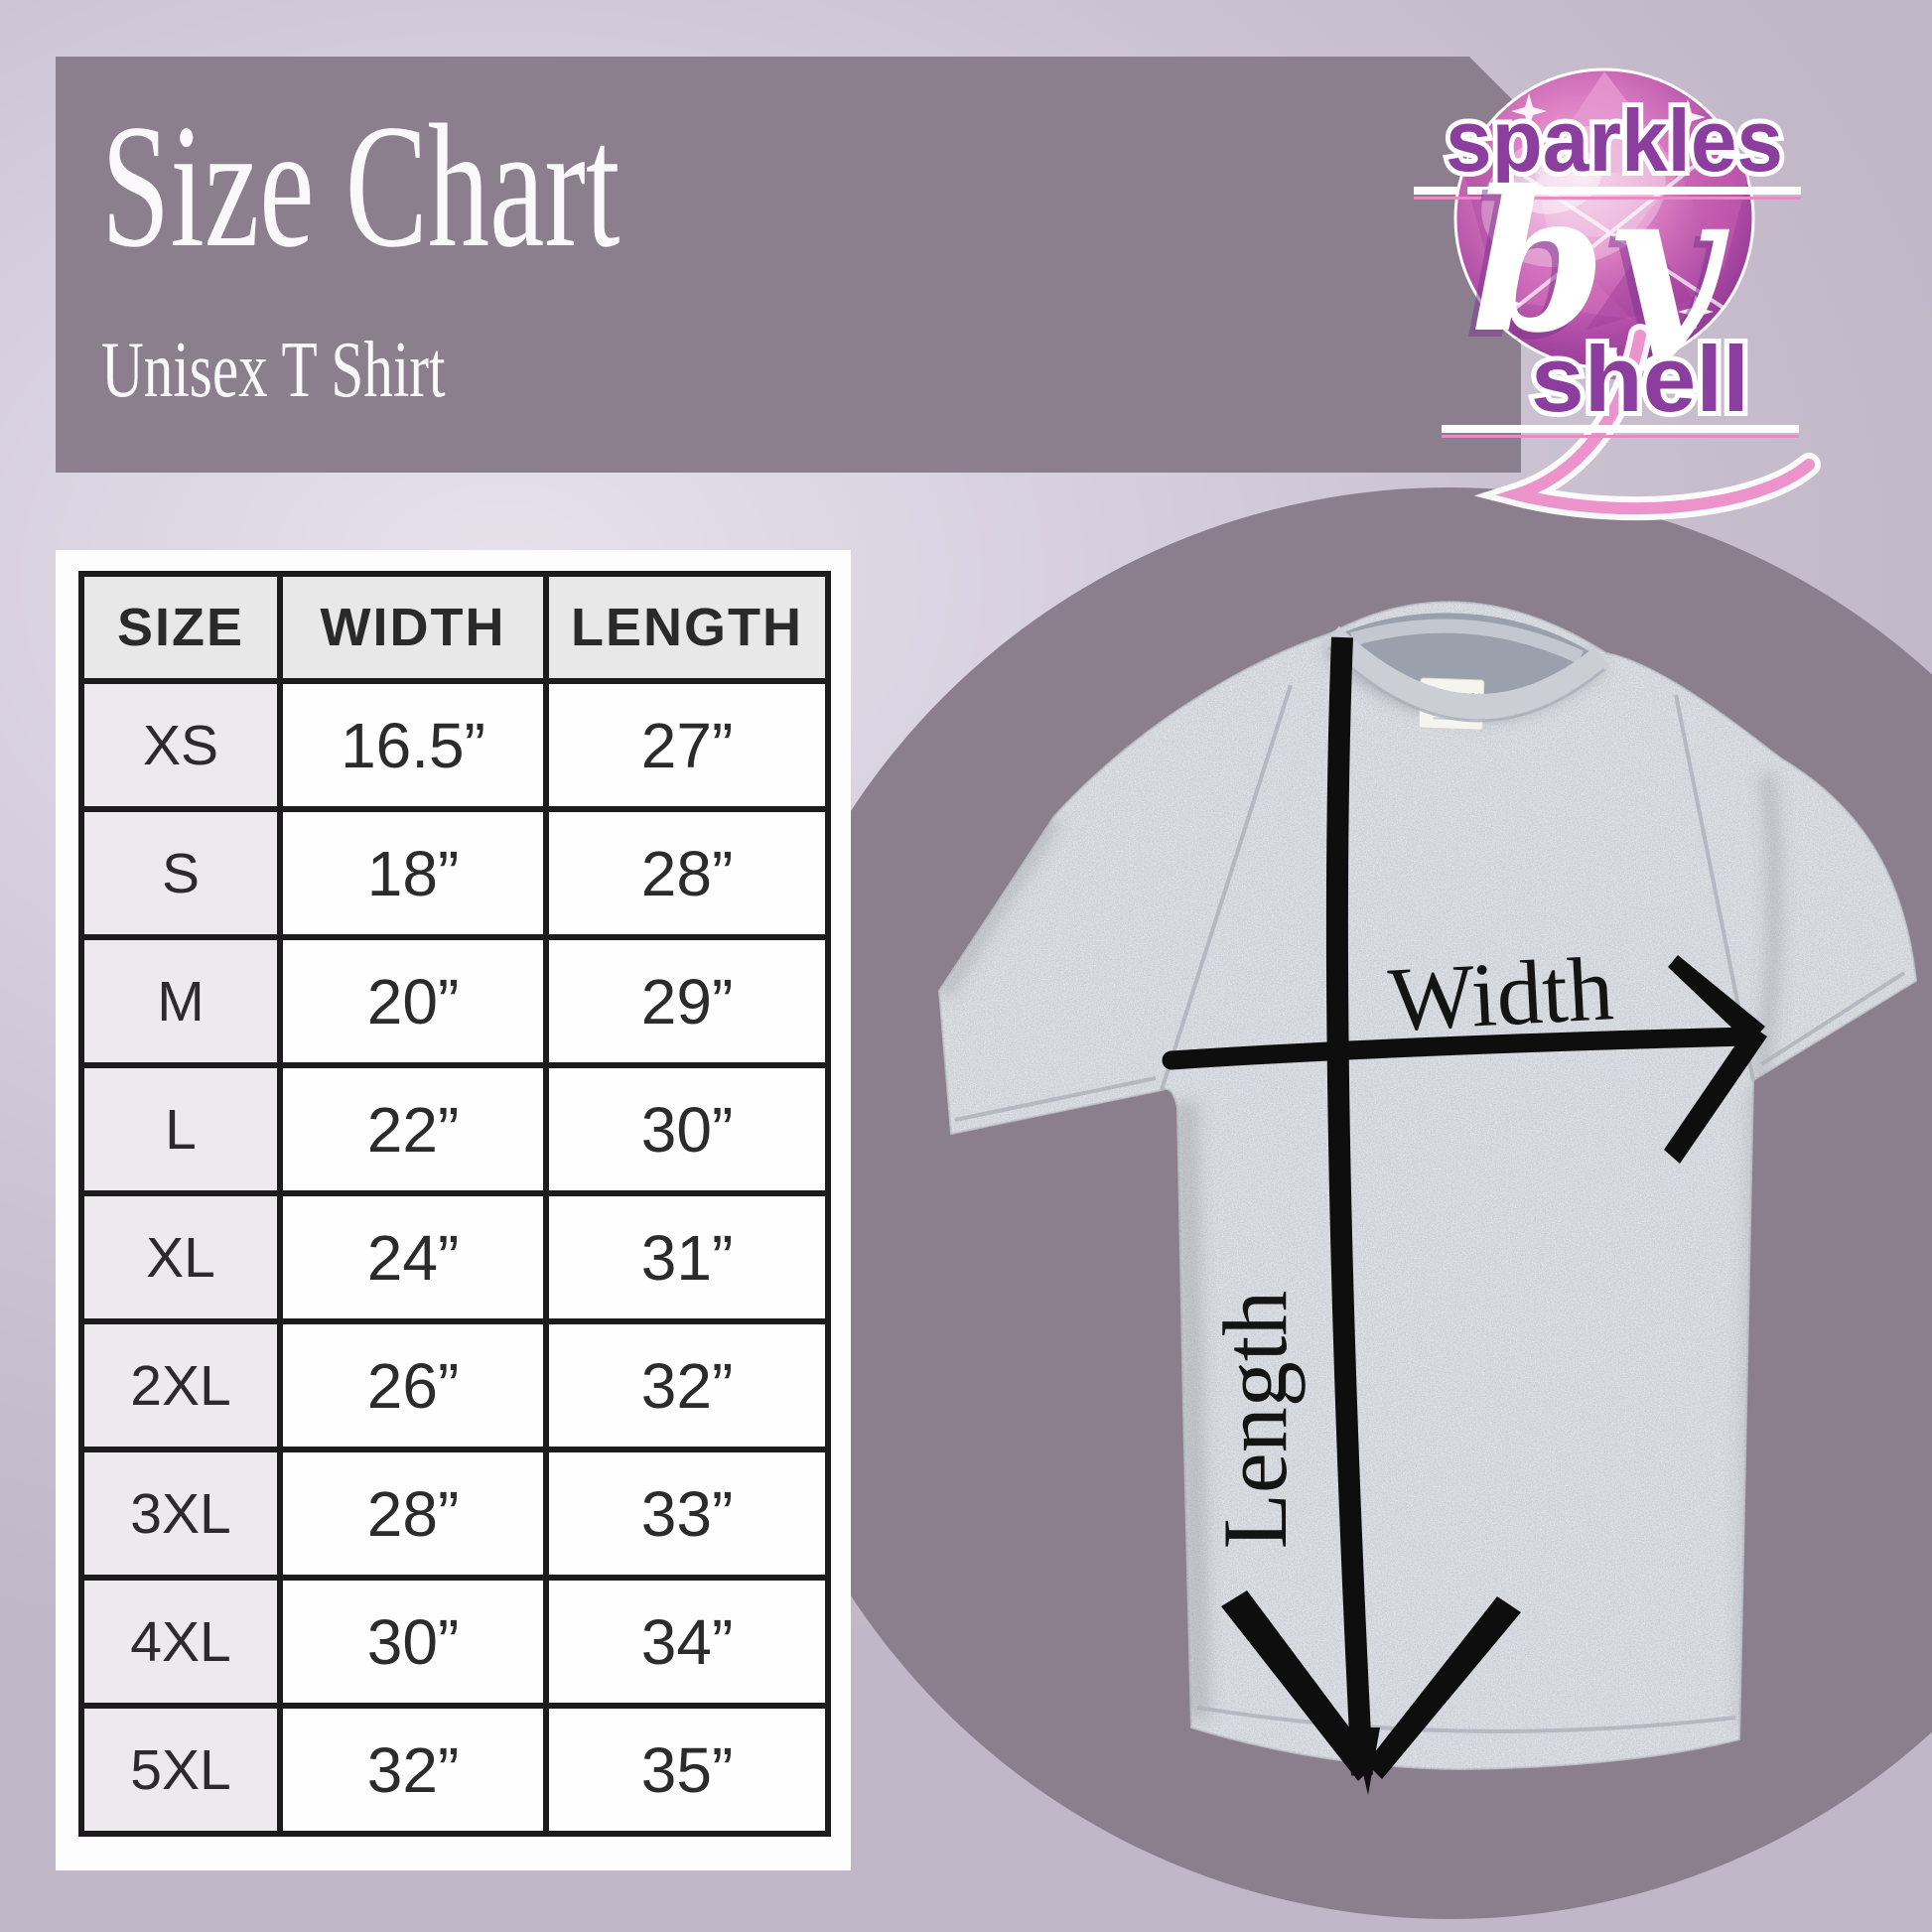  Describe the element at coordinates (361, 185) in the screenshot. I see `page-title: Size Chart` at that location.